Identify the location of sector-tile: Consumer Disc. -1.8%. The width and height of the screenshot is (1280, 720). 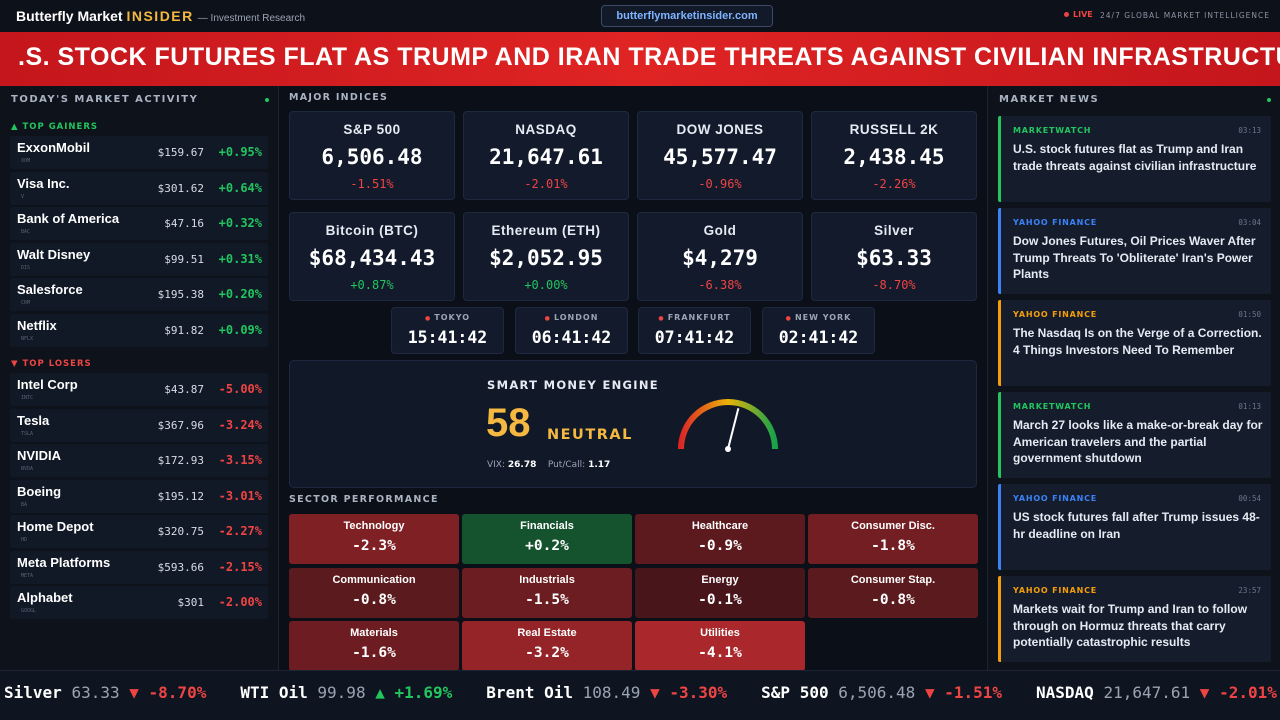
(893, 539).